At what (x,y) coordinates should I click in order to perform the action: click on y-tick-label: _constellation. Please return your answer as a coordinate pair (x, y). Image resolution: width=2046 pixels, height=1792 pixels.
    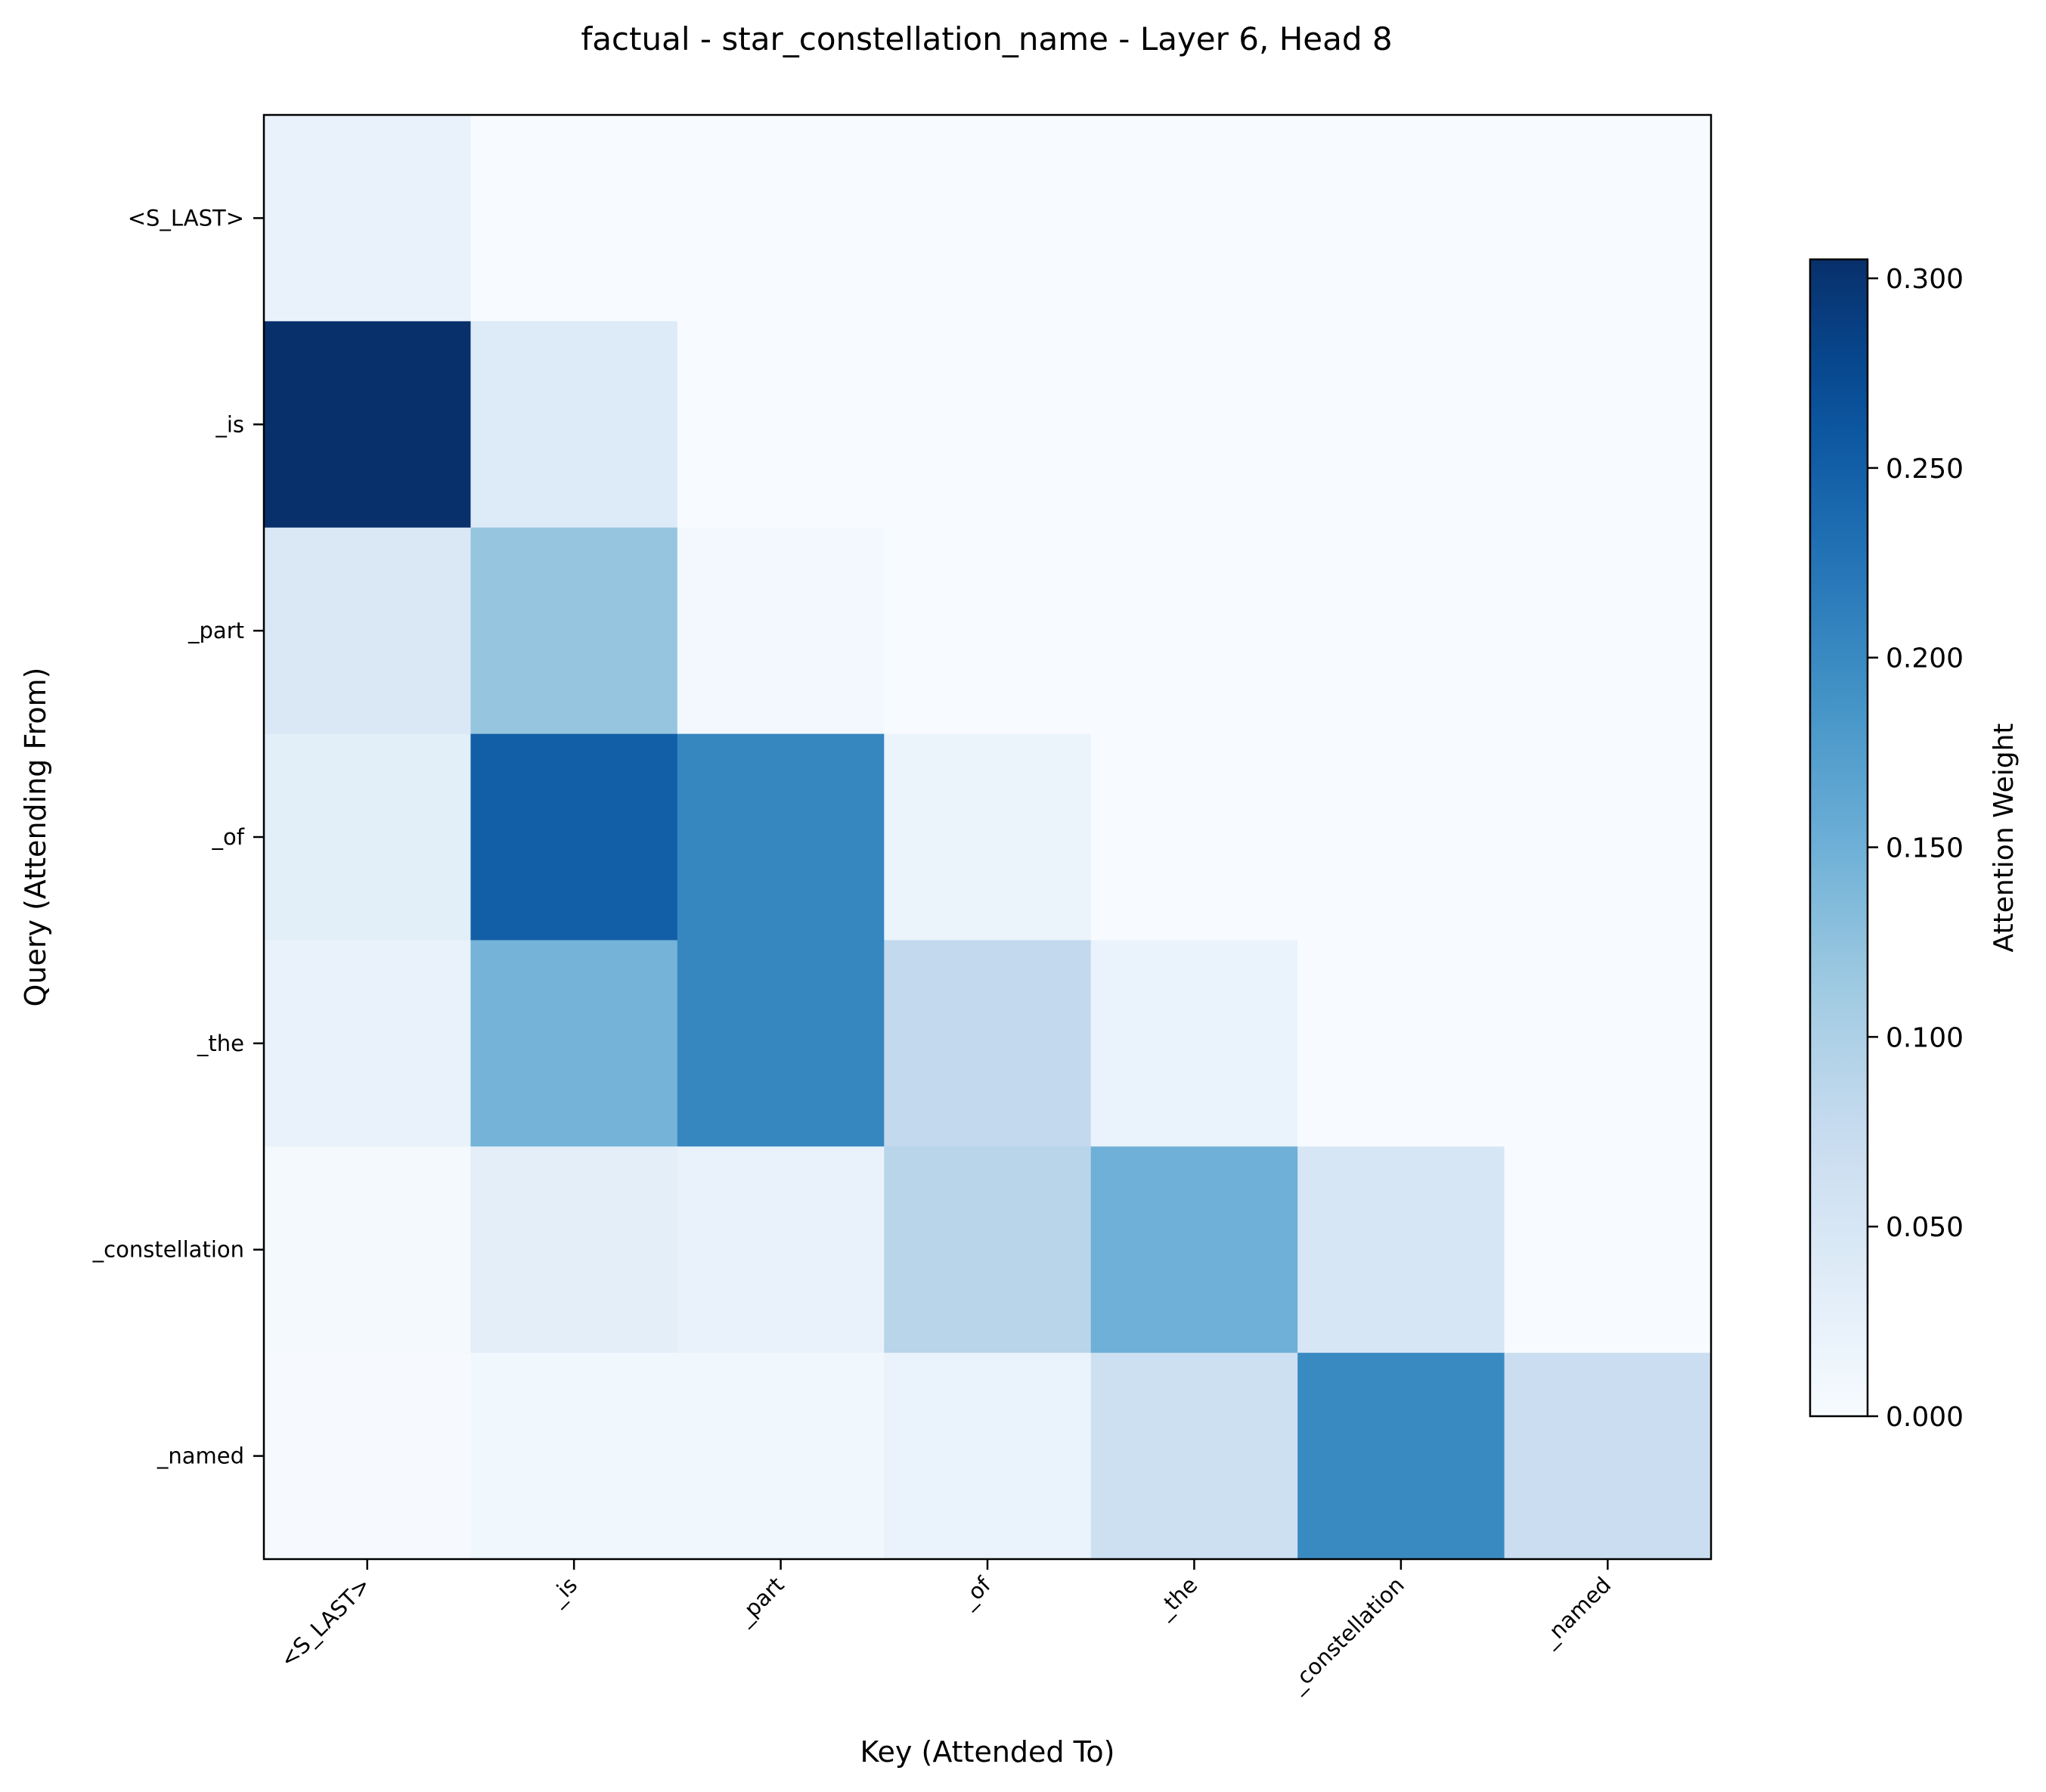
    Looking at the image, I should click on (168, 1250).